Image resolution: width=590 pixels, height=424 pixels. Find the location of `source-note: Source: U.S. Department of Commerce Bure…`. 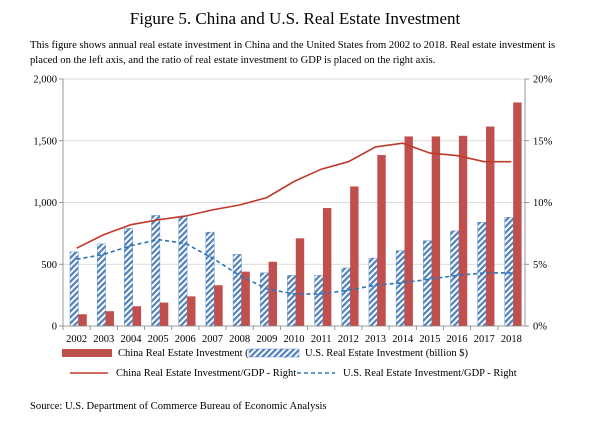

source-note: Source: U.S. Department of Commerce Bure… is located at coordinates (178, 406).